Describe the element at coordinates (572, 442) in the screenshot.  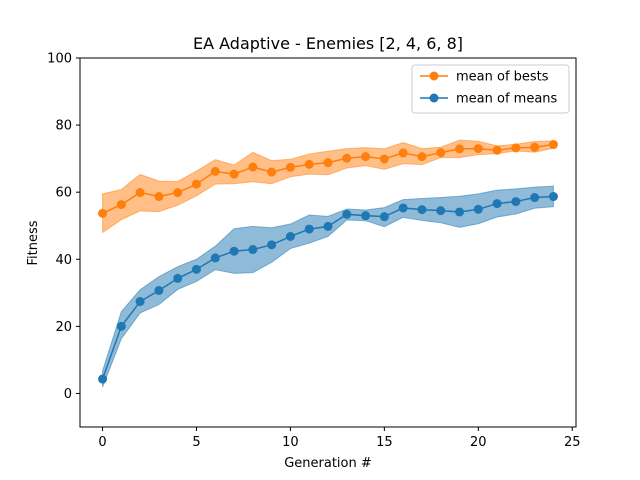
I see `x-tick-label: 25` at that location.